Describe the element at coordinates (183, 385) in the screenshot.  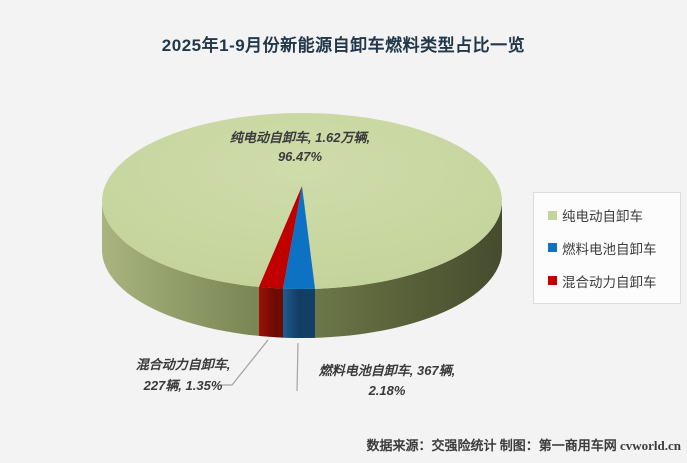
I see `callout-hybrid-line2: 227辆, 1.35%` at that location.